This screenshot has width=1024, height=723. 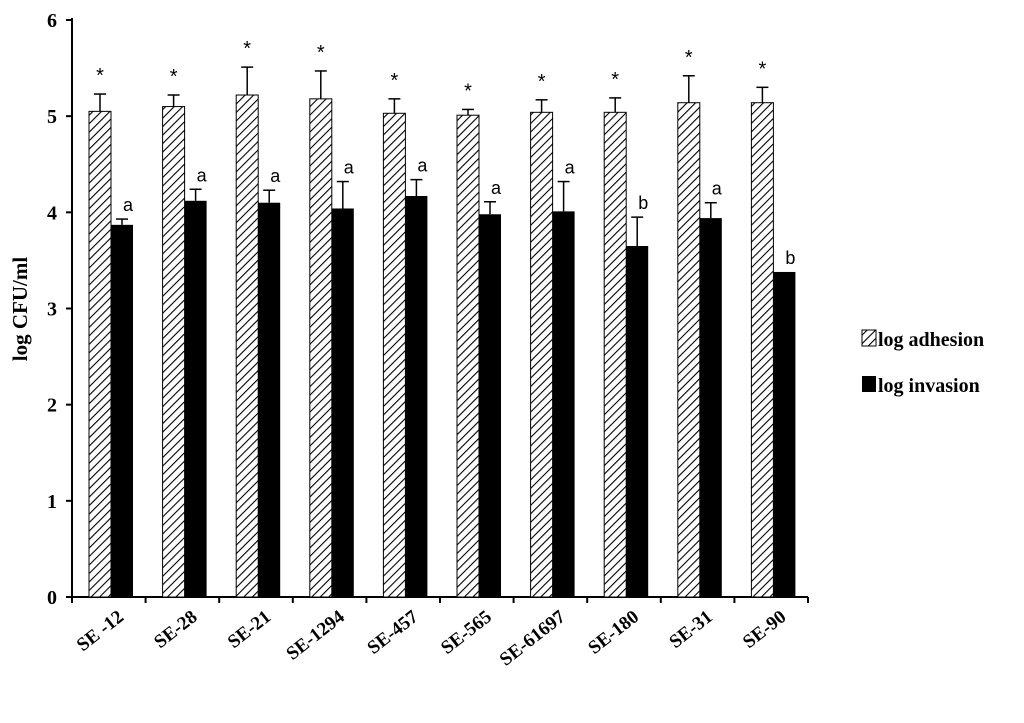 I want to click on x-category-label: SE-28, so click(x=175, y=629).